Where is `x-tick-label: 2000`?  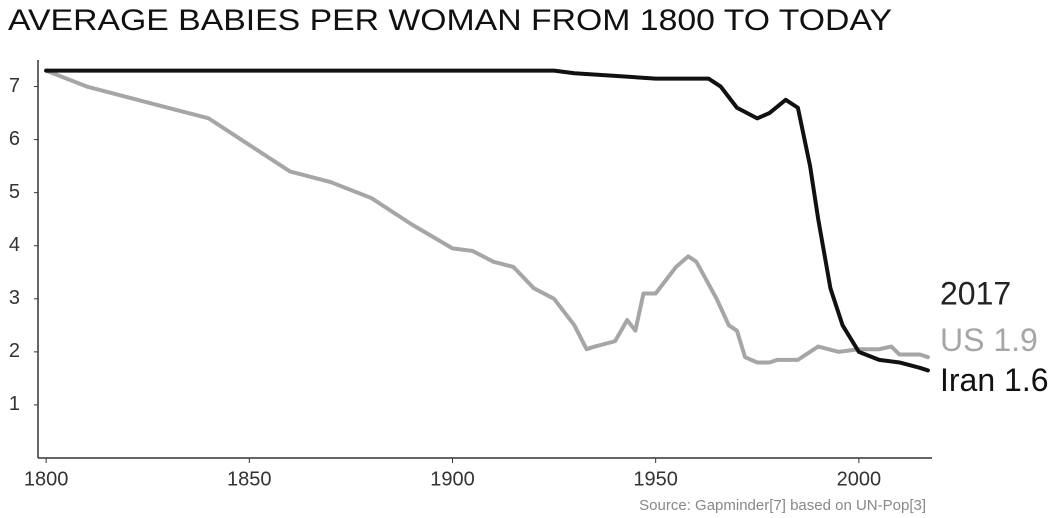
x-tick-label: 2000 is located at coordinates (859, 479).